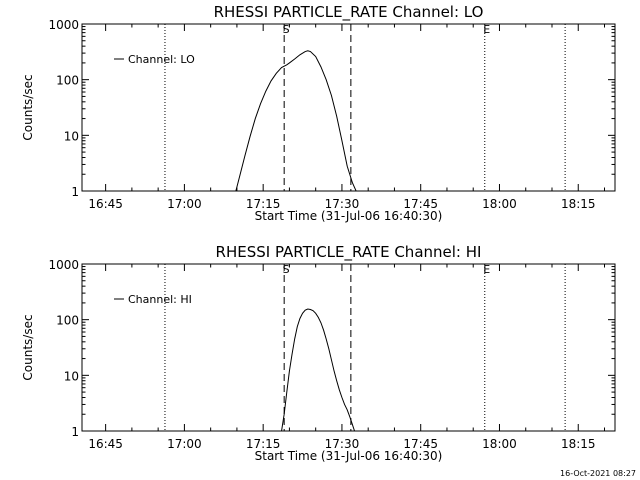  Describe the element at coordinates (349, 252) in the screenshot. I see `chart-title: RHESSI PARTICLE_RATE Channel: HI` at that location.